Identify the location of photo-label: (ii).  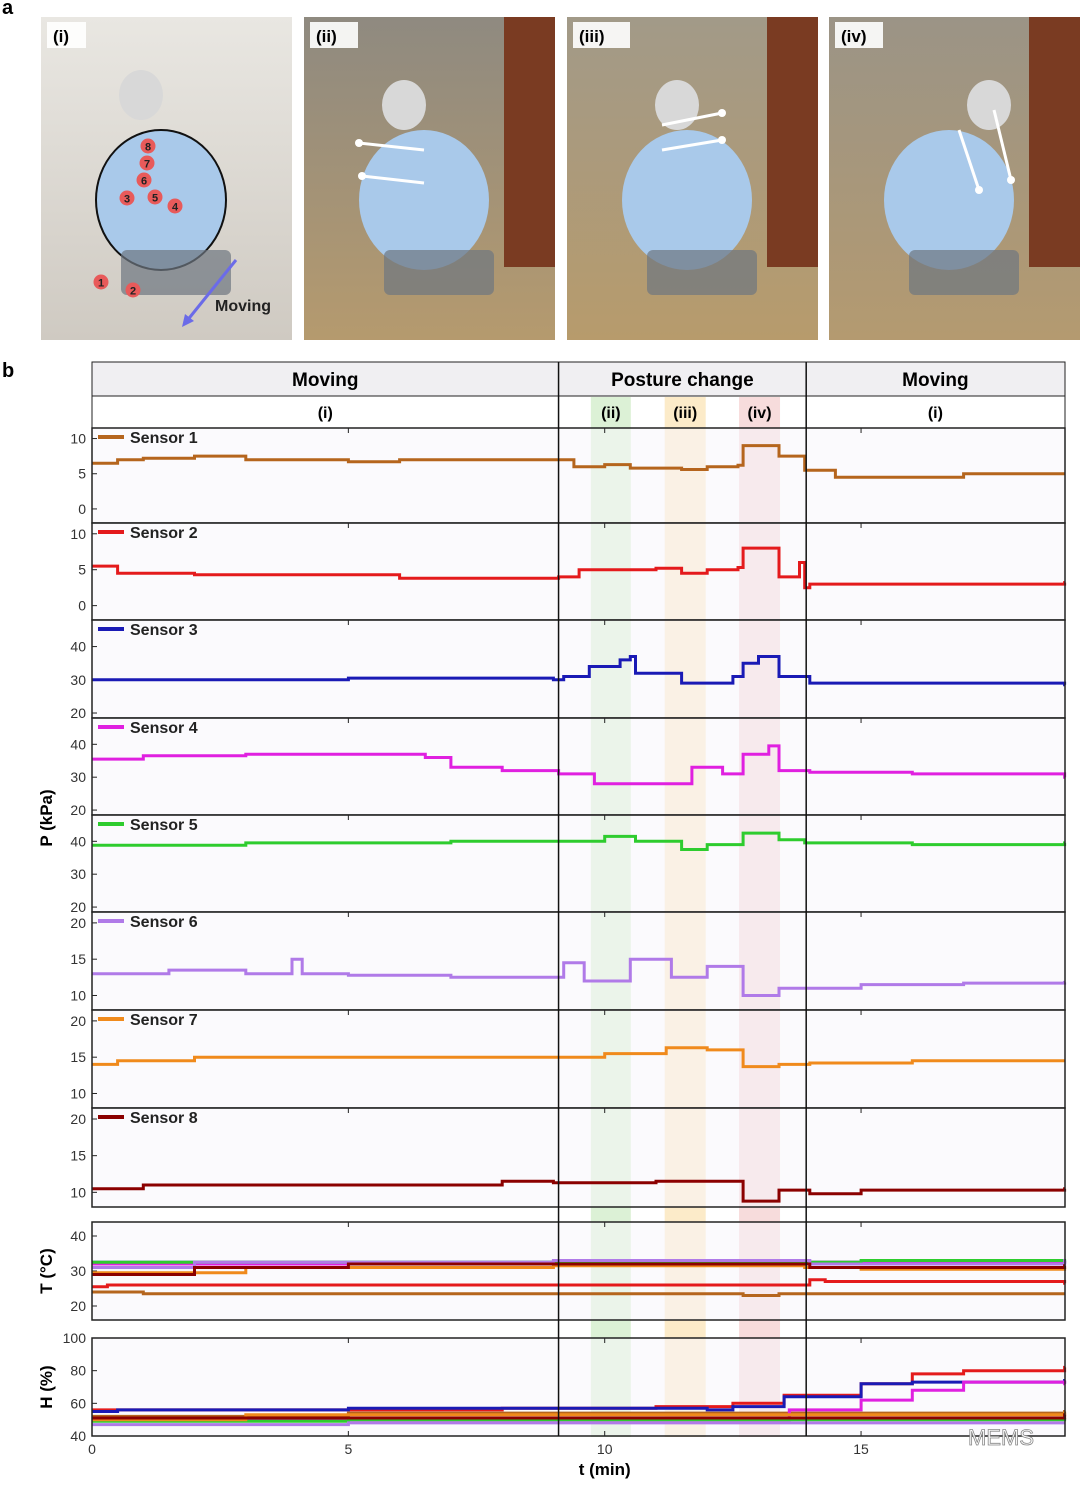
(326, 36).